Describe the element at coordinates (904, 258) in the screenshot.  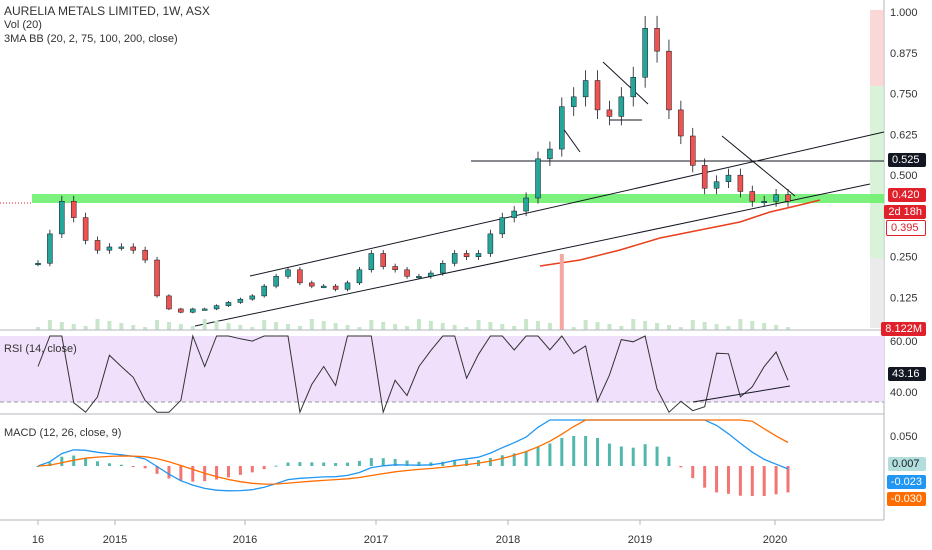
I see `price-tick-label: 0.250` at that location.